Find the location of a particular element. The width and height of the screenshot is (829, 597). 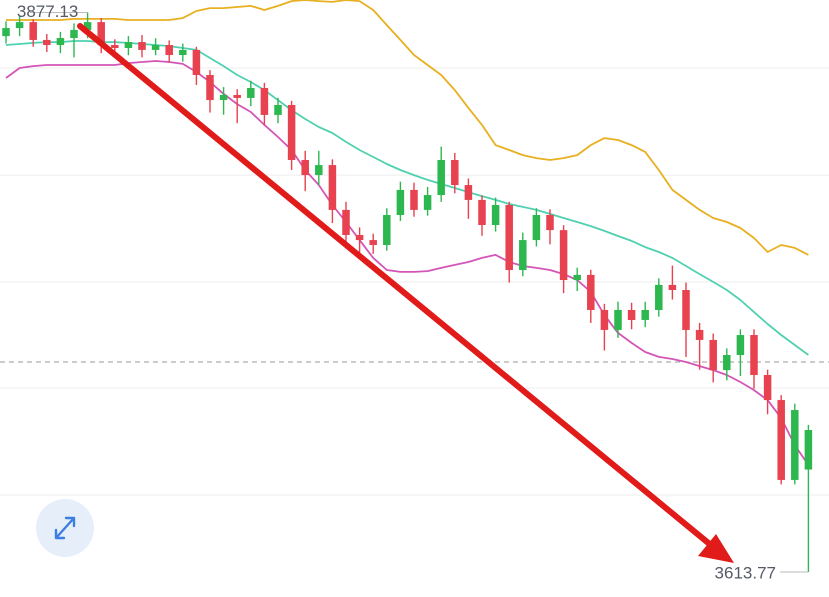

expand-button is located at coordinates (65, 528).